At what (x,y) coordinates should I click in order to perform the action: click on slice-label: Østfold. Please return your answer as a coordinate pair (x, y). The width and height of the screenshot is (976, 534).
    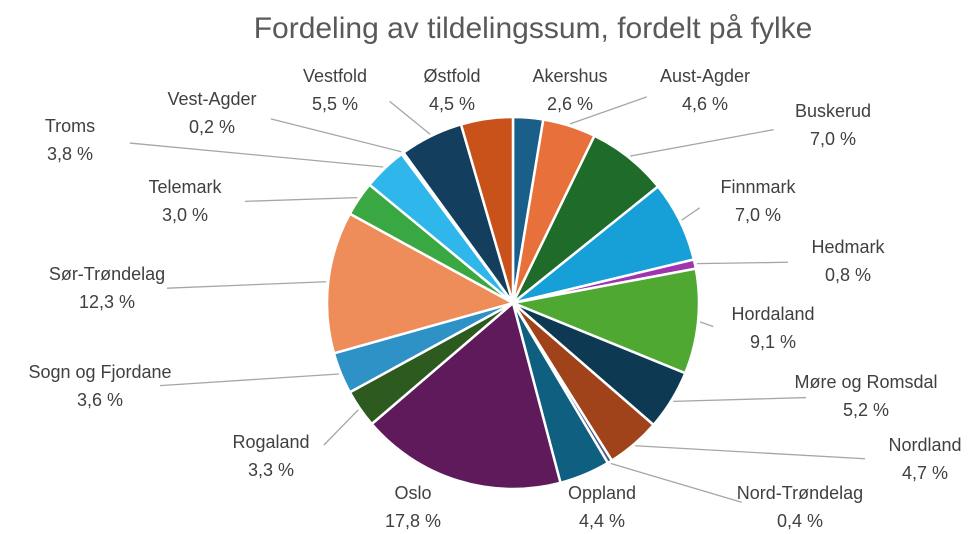
    Looking at the image, I should click on (451, 76).